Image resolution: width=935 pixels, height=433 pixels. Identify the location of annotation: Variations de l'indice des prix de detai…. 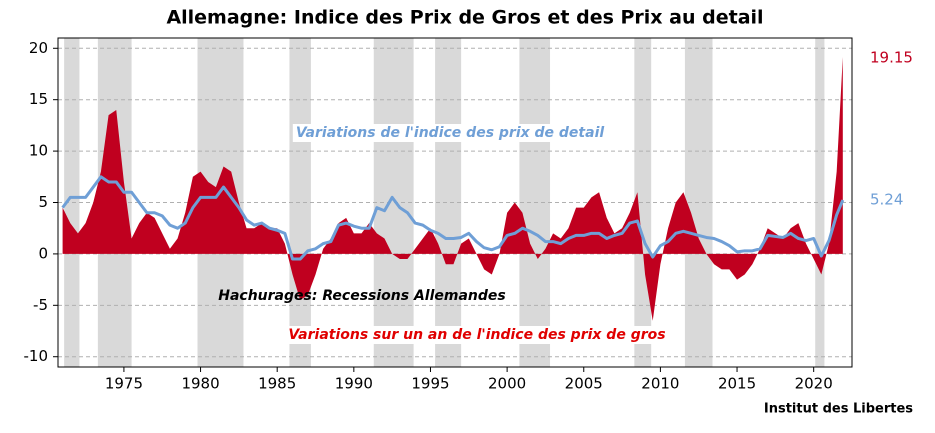
(450, 133).